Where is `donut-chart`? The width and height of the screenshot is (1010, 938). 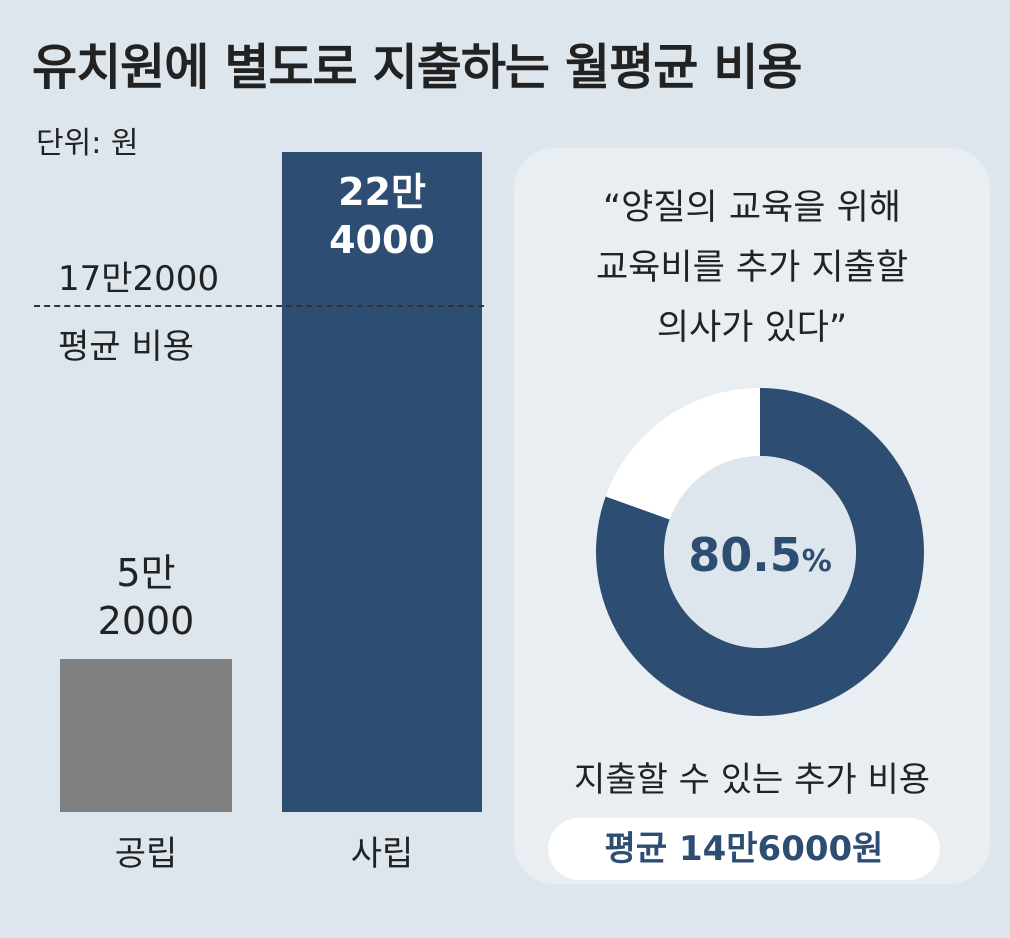 donut-chart is located at coordinates (760, 552).